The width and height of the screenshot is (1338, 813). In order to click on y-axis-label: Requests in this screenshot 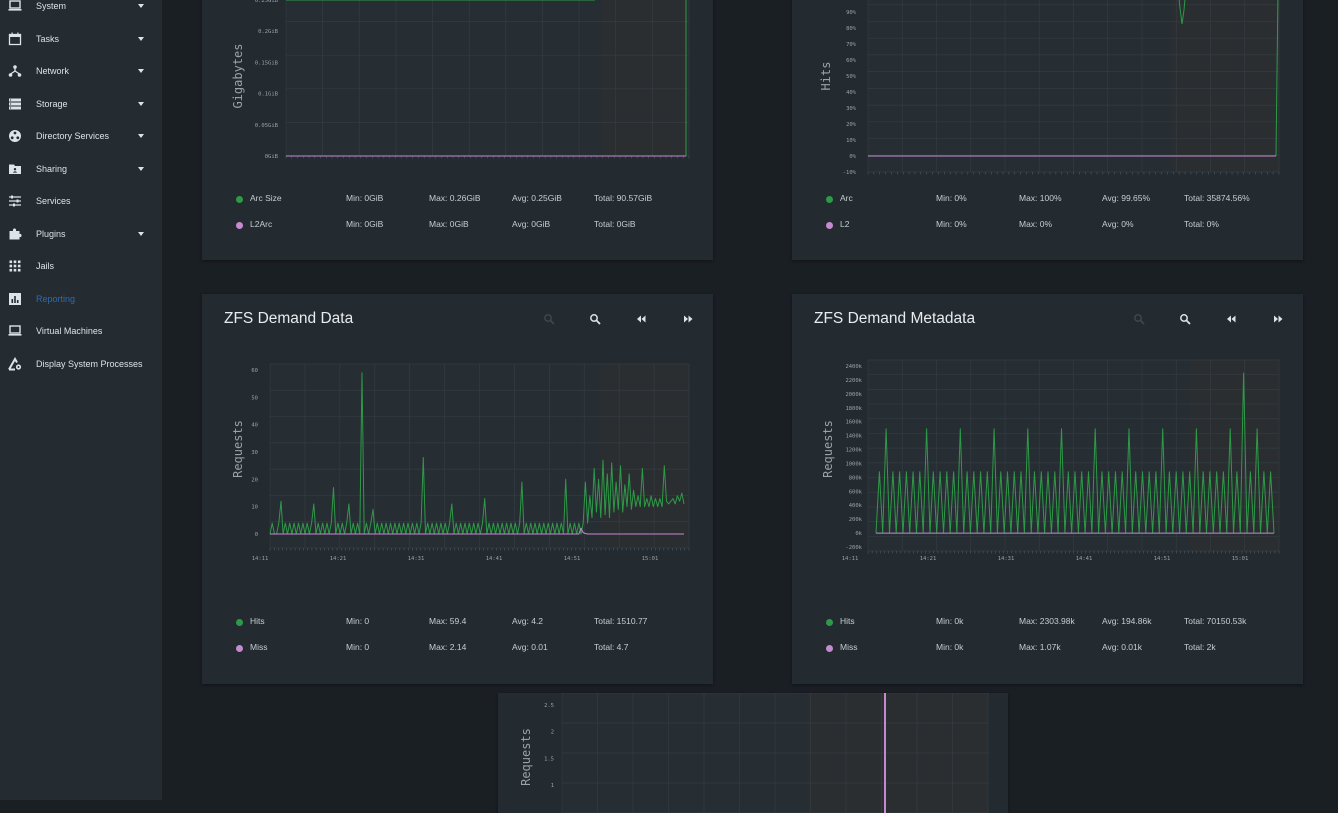, I will do `click(526, 757)`.